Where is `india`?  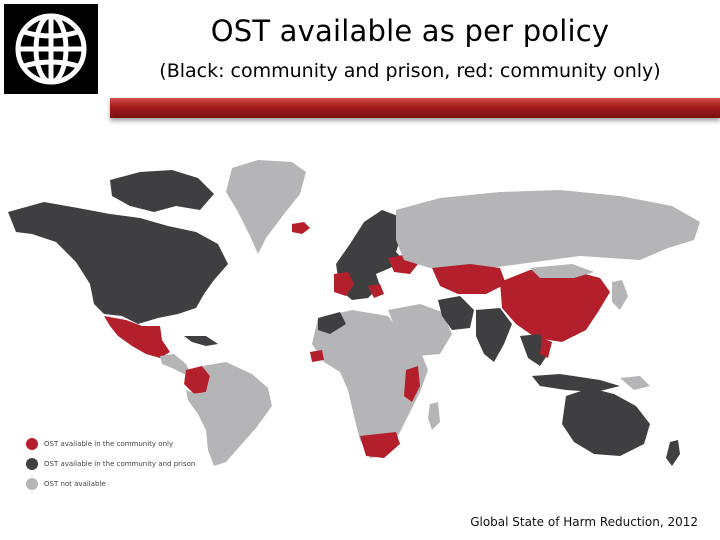
india is located at coordinates (494, 335).